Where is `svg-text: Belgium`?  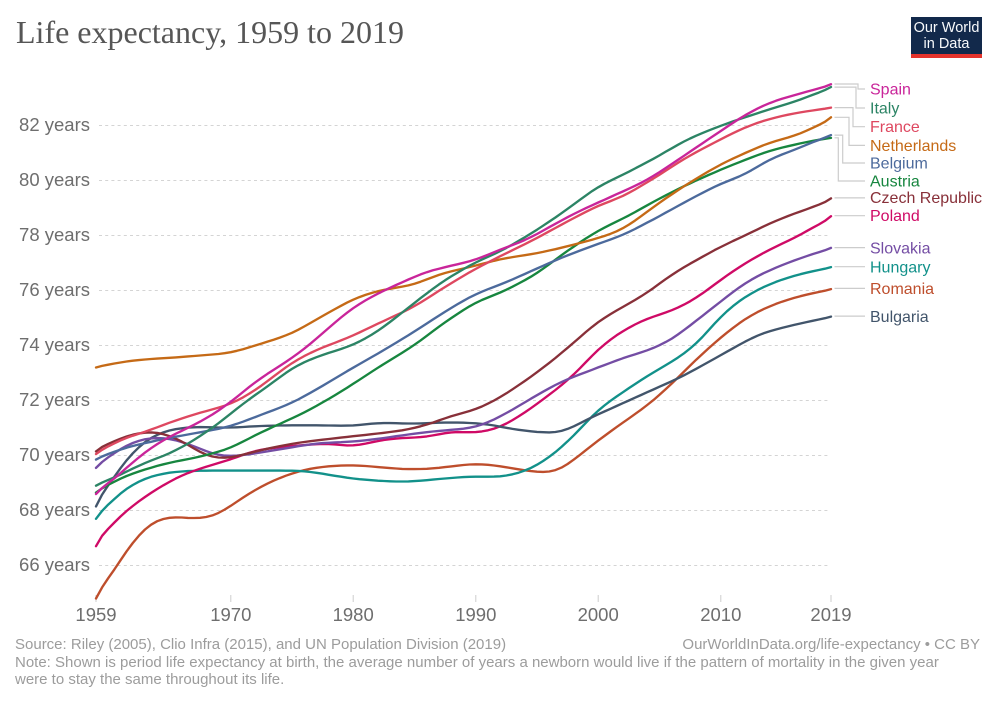 svg-text: Belgium is located at coordinates (899, 164).